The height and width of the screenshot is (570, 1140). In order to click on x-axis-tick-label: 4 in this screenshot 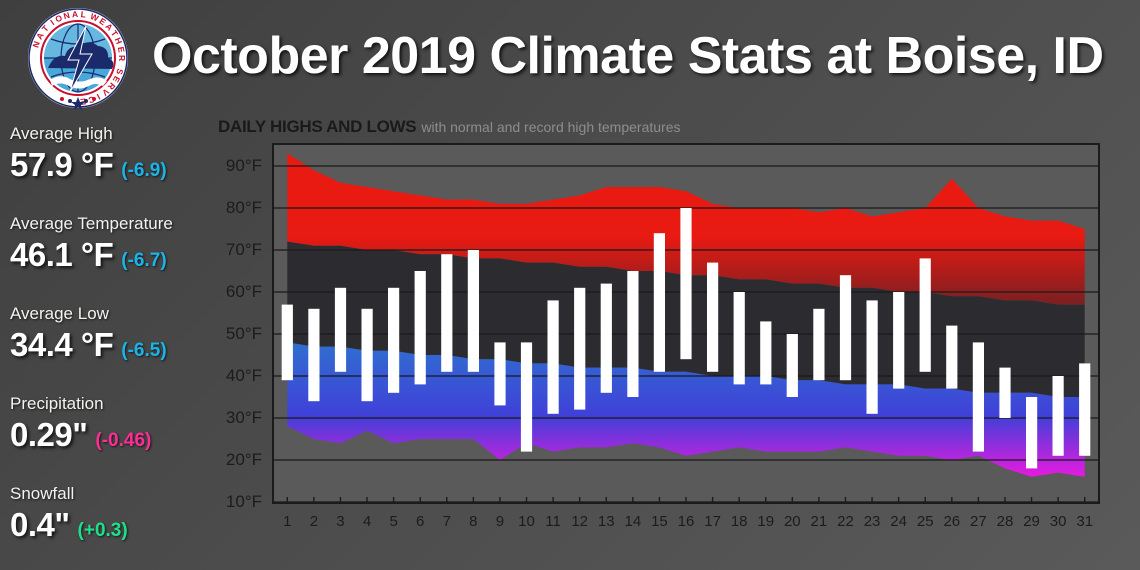, I will do `click(367, 521)`.